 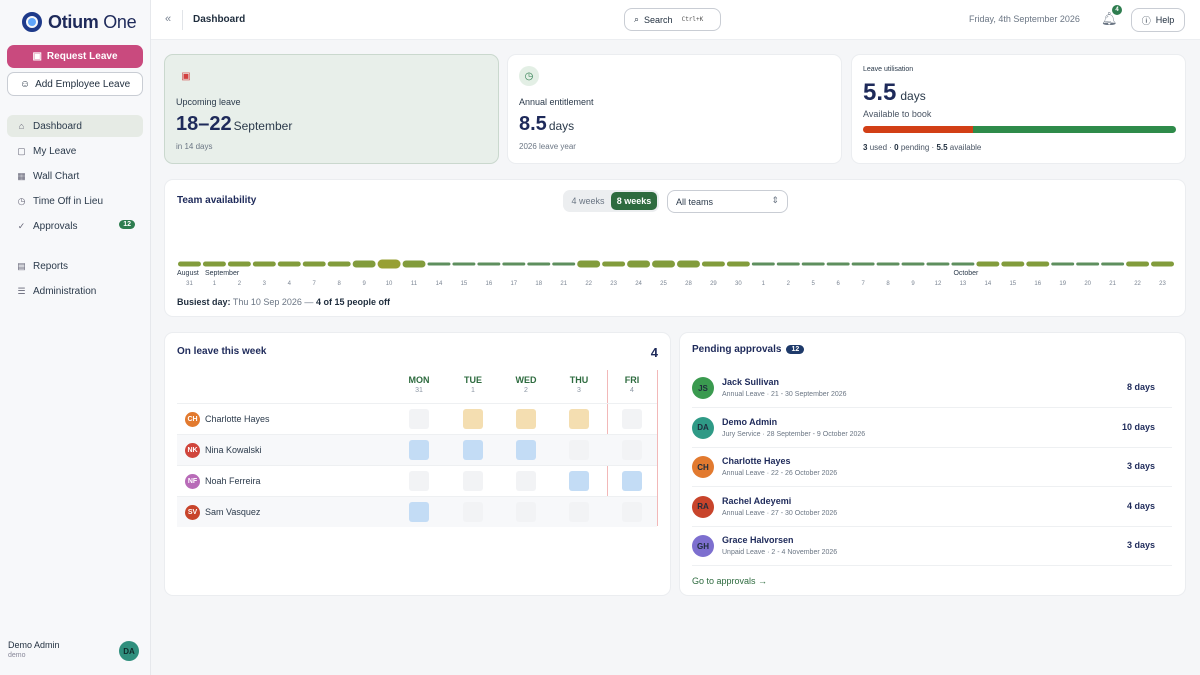 I want to click on utilisation-unit: days, so click(x=913, y=96).